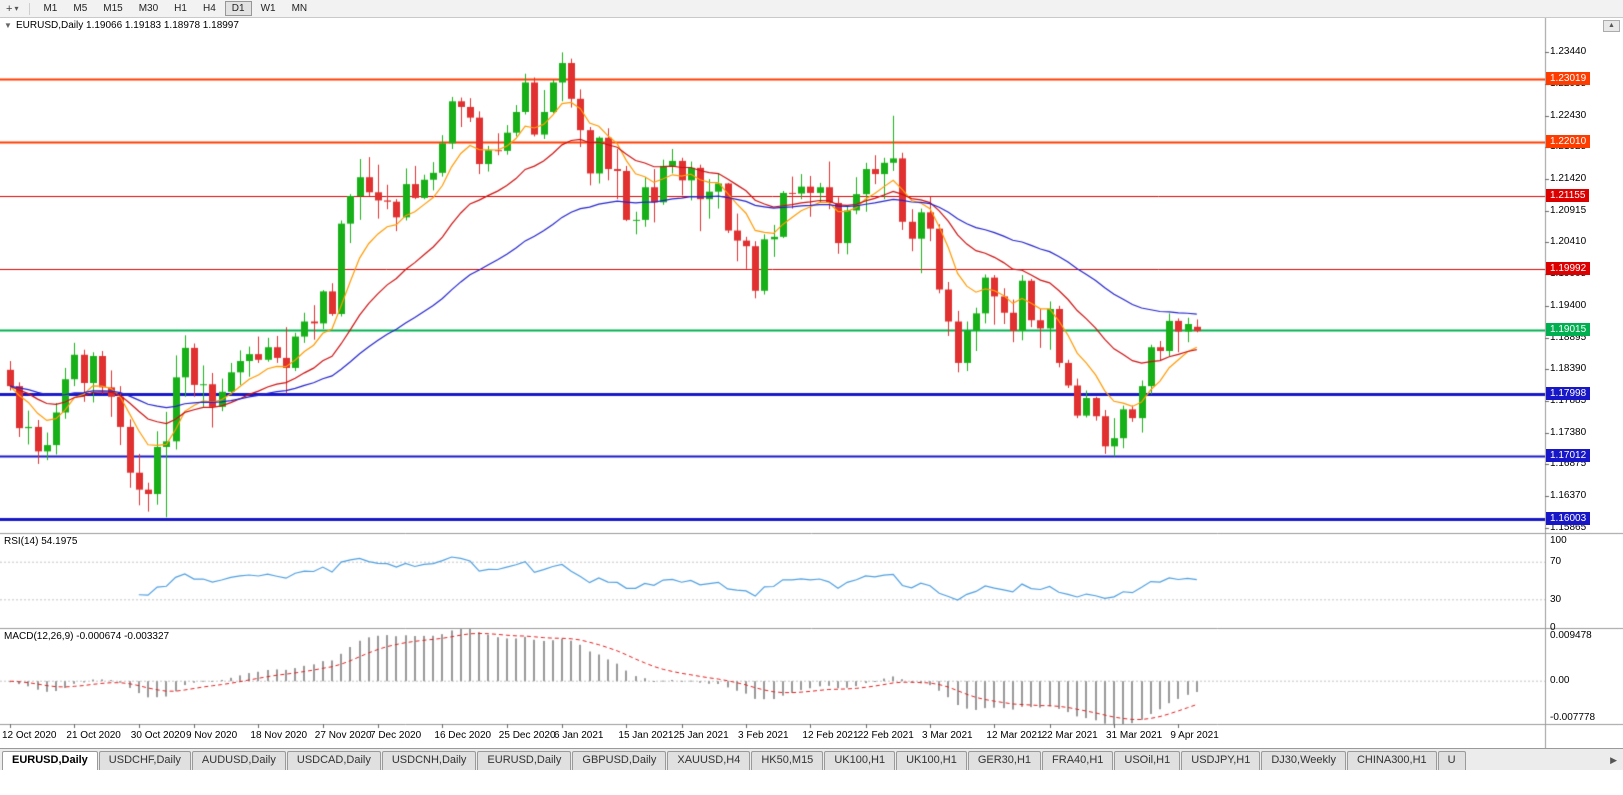 This screenshot has height=795, width=1623. Describe the element at coordinates (1560, 681) in the screenshot. I see `macd-scale-label: 0.00` at that location.